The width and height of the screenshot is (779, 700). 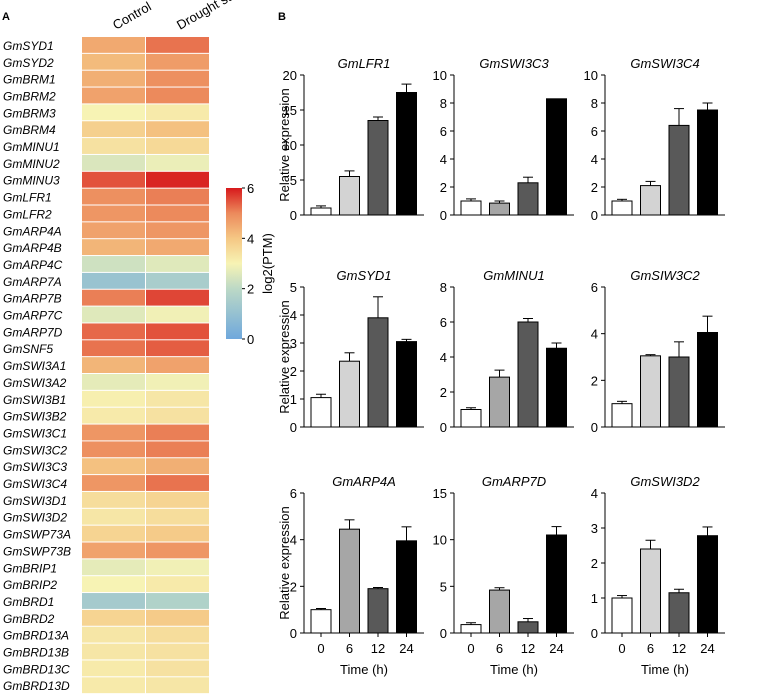 What do you see at coordinates (35, 433) in the screenshot?
I see `heatmap-row-label: GmSWI3C1` at bounding box center [35, 433].